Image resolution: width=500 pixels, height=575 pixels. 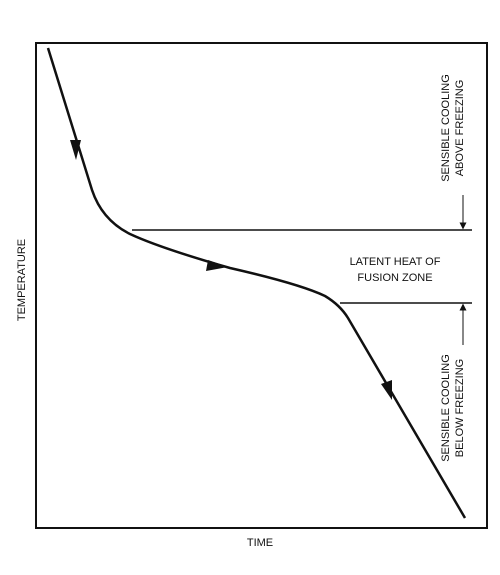 I want to click on annotation: LATENT HEAT OF, so click(x=395, y=262).